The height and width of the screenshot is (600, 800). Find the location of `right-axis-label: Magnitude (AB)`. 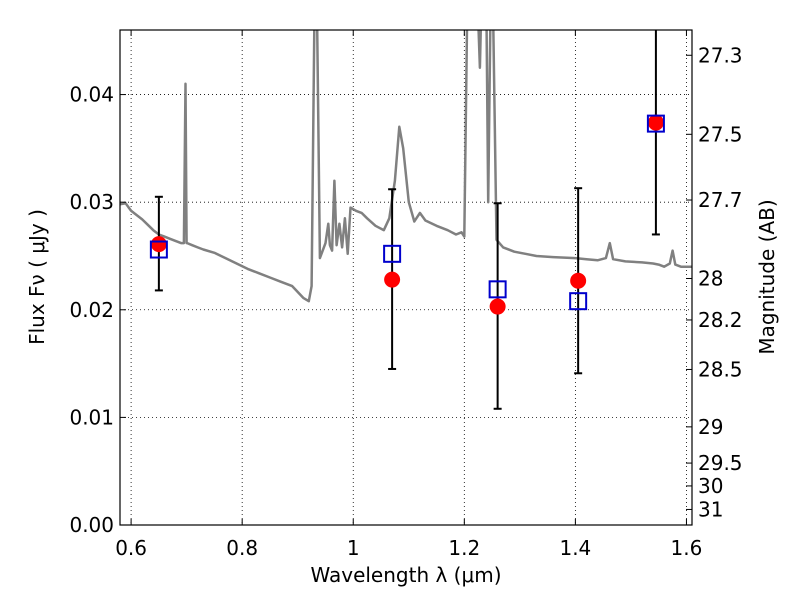

right-axis-label: Magnitude (AB) is located at coordinates (767, 276).